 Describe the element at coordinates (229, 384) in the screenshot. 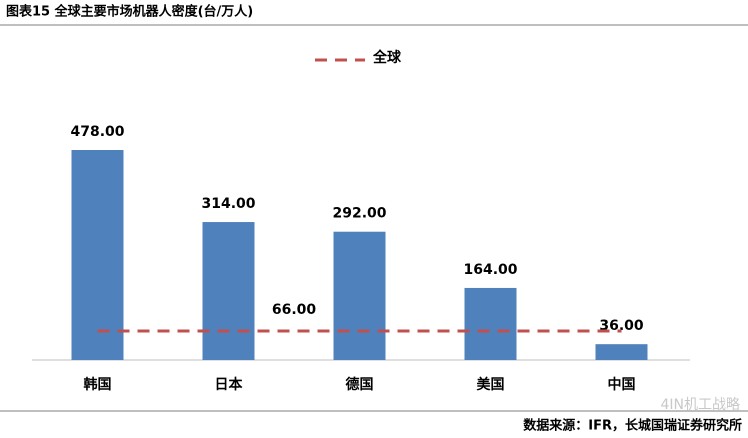

I see `x-tick-label: 日本` at that location.